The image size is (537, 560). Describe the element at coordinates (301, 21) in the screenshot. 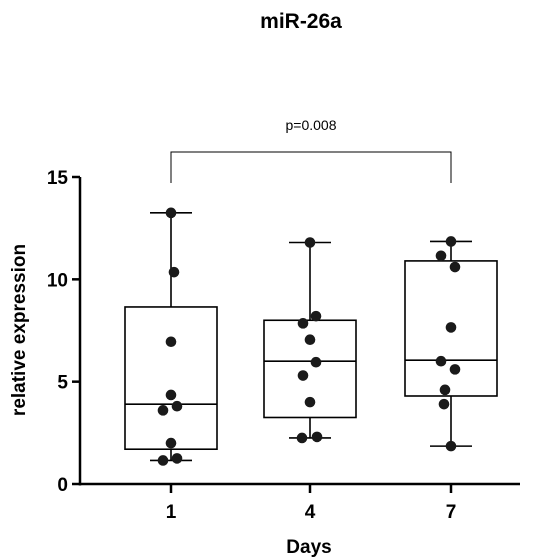

I see `chart-title: miR-26a` at that location.